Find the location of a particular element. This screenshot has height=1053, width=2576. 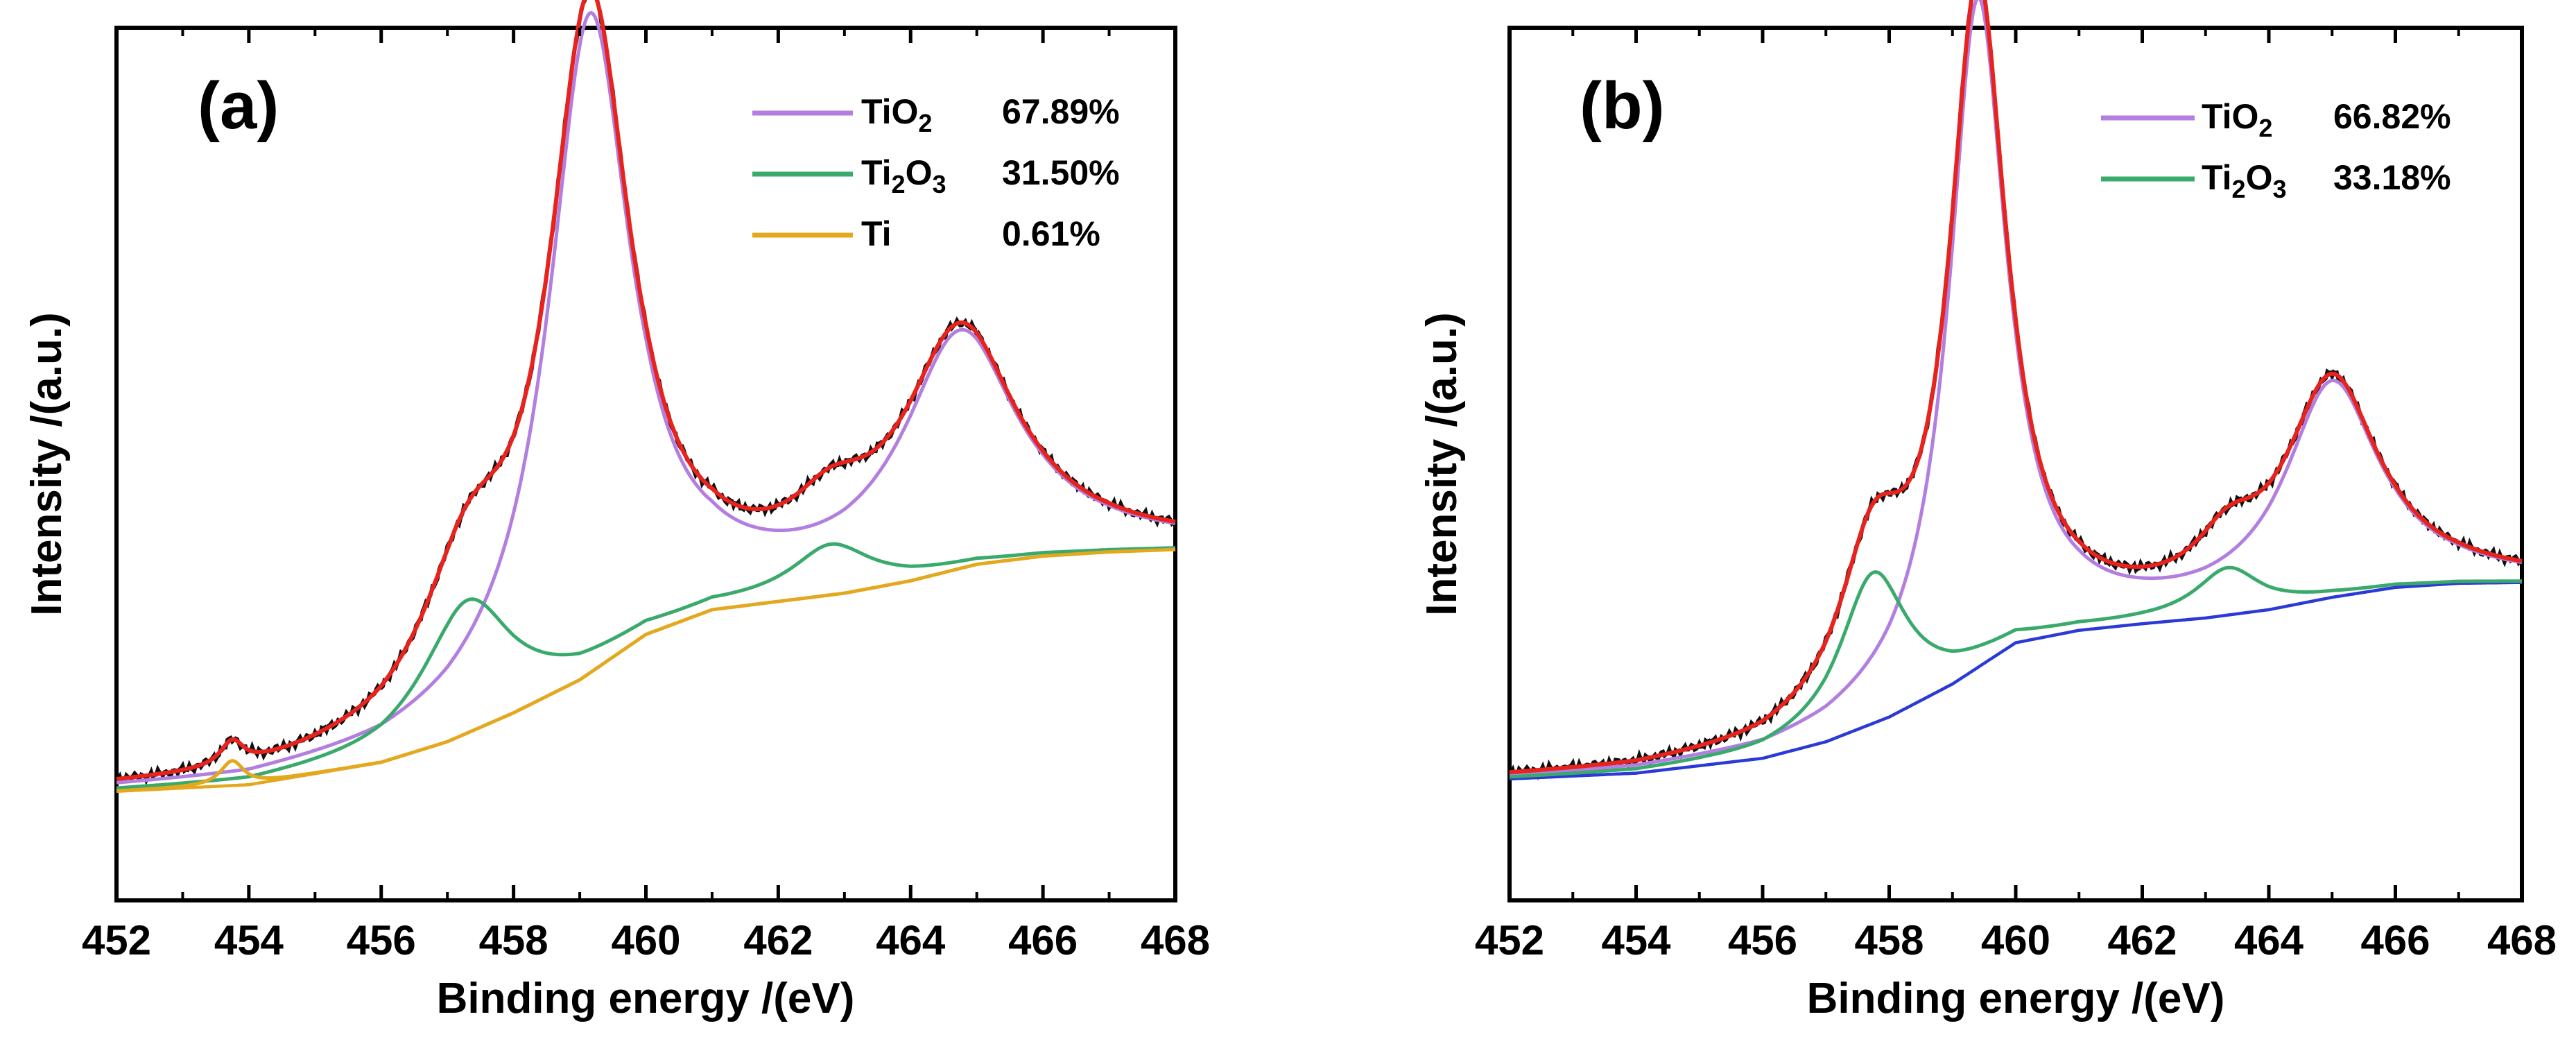

legend-percent: 0.61% is located at coordinates (1051, 233).